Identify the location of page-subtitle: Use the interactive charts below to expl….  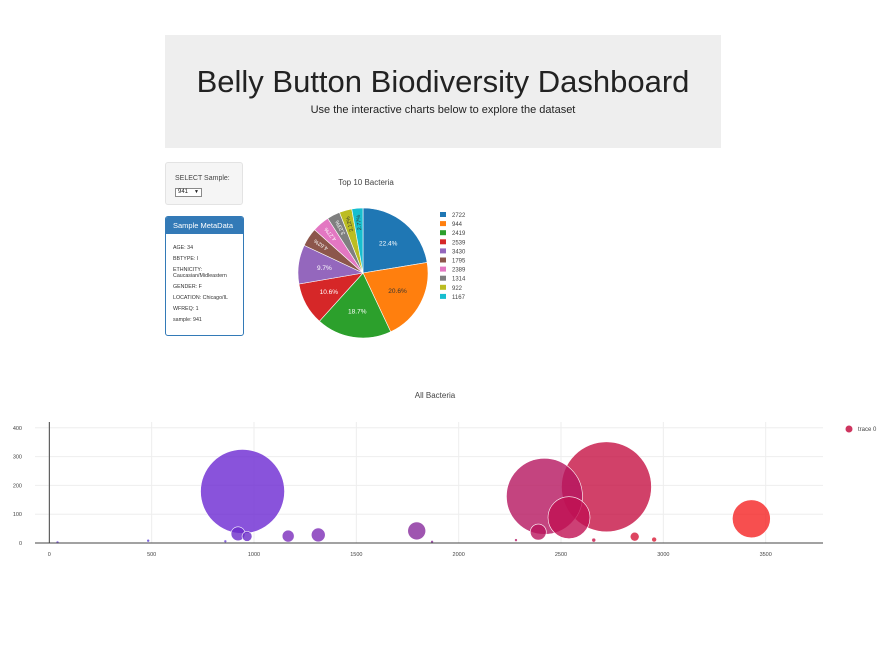
(443, 110).